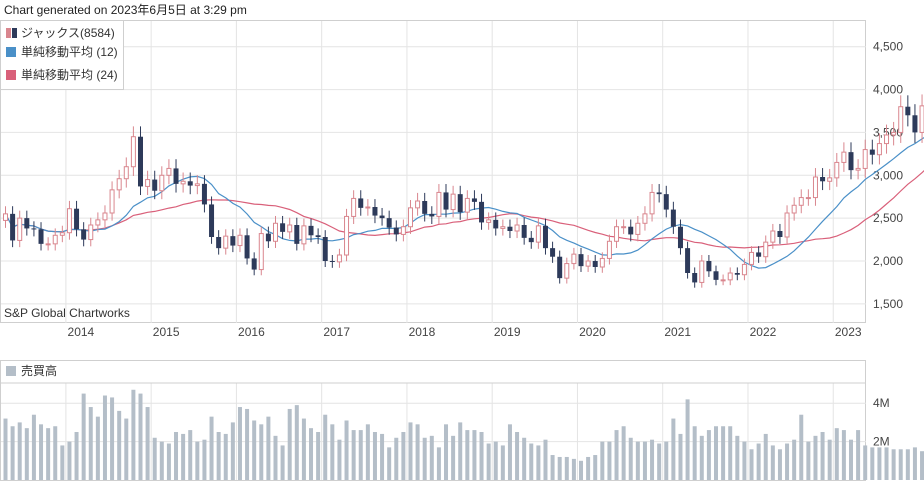  I want to click on volume-y-tick-label: 2M, so click(881, 442).